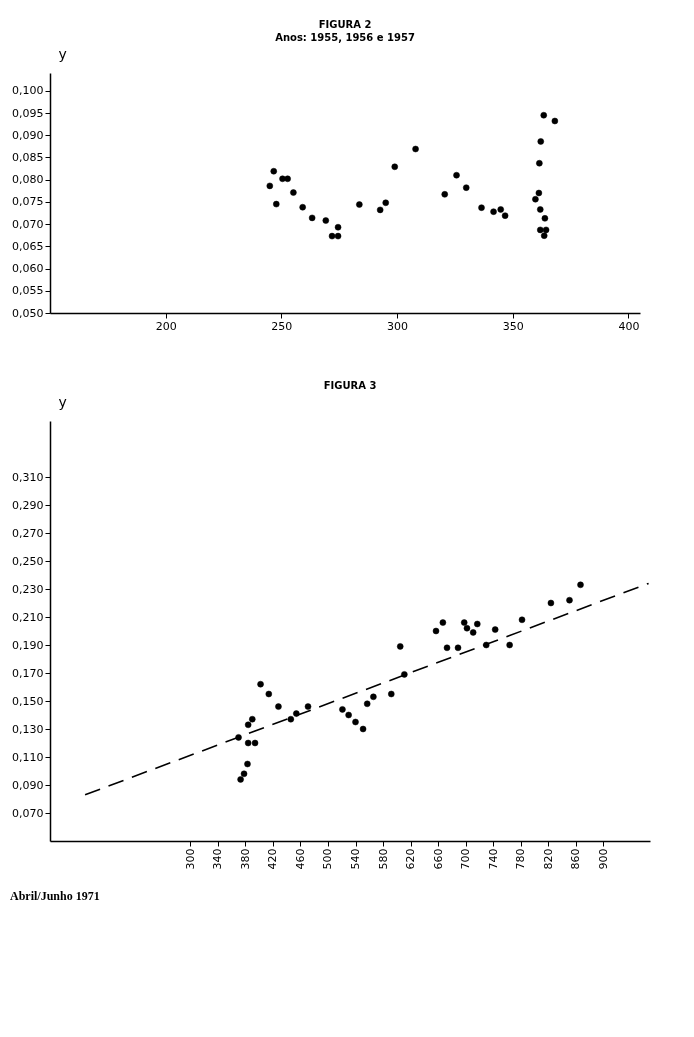  Describe the element at coordinates (328, 859) in the screenshot. I see `x-tick-label: 500` at that location.